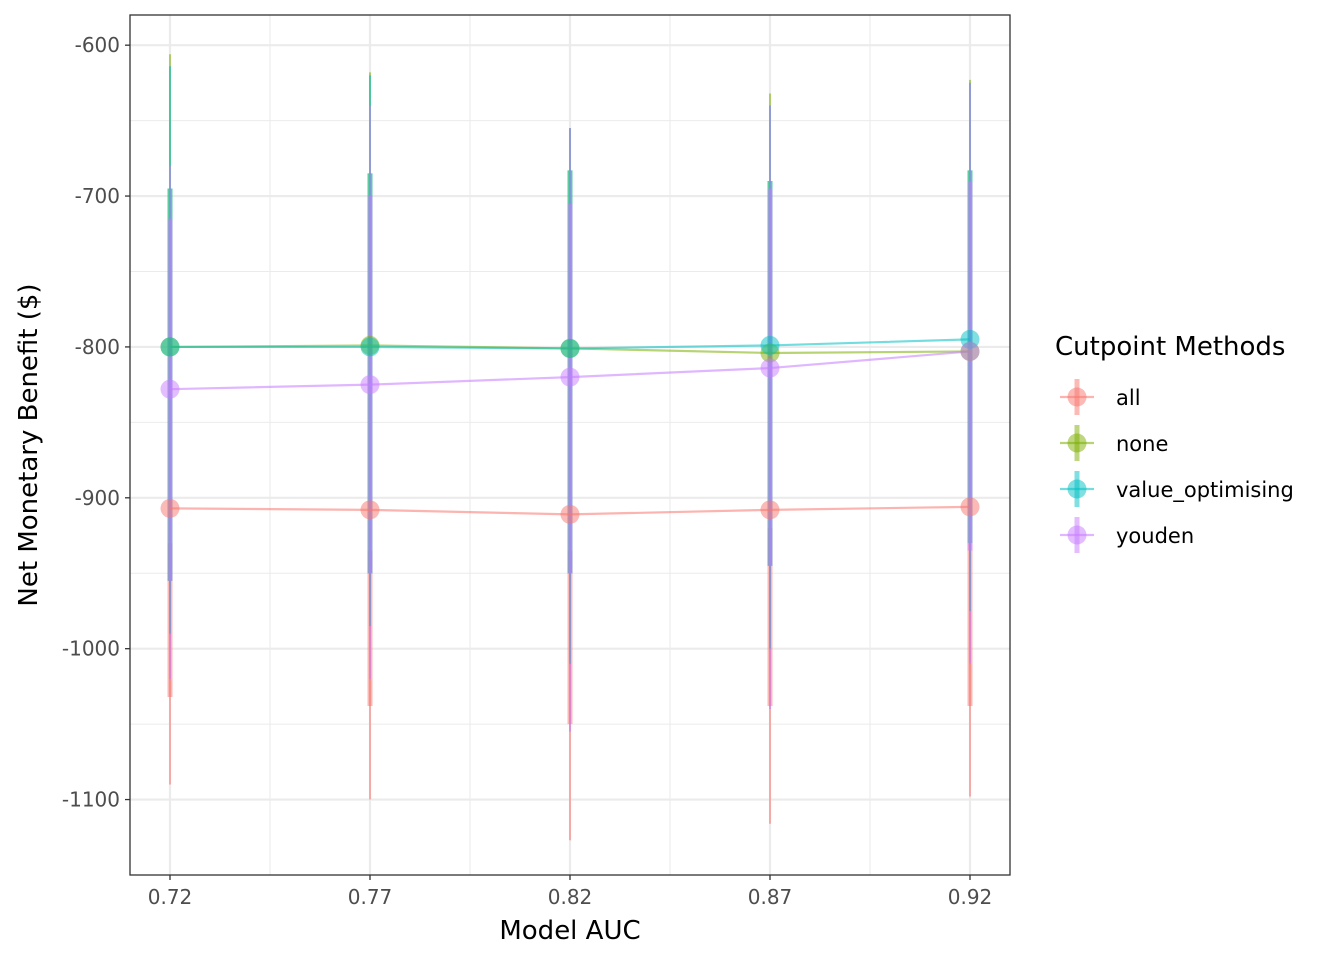 Image resolution: width=1344 pixels, height=960 pixels. I want to click on x-tick-label: 0.87, so click(770, 897).